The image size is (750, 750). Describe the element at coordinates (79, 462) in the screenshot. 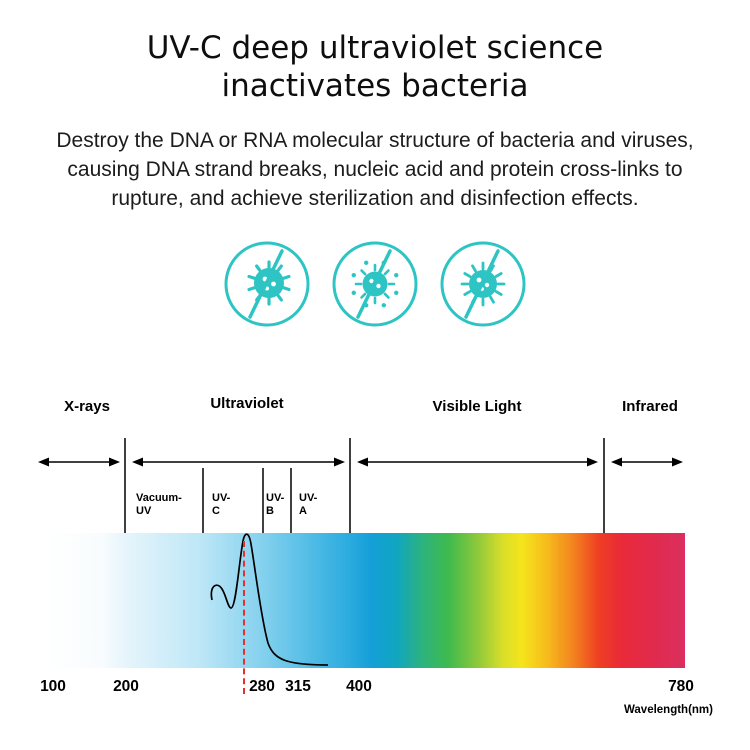

I see `xrays-range-arrow` at that location.